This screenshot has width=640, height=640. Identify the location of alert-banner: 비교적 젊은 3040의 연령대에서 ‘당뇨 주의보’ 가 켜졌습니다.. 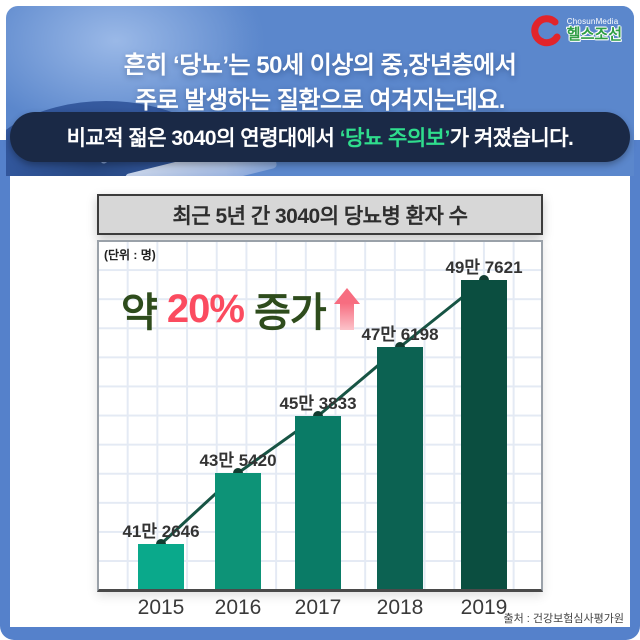
(320, 137).